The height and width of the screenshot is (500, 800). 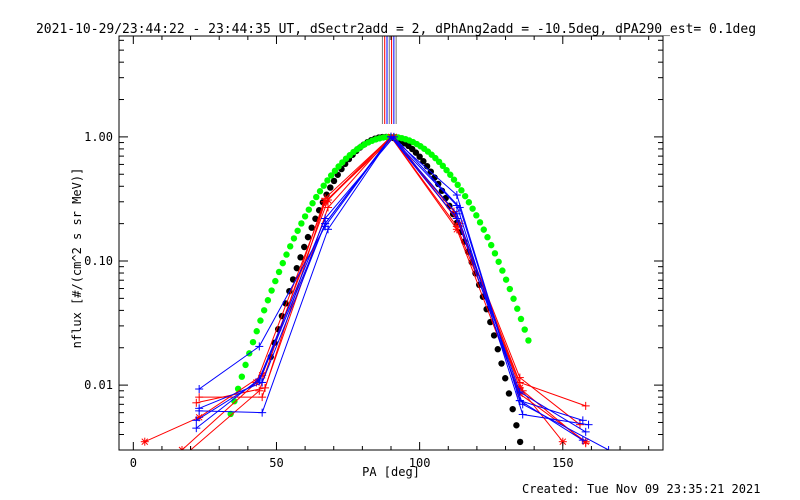 I want to click on y-tick-label: 1.00, so click(x=98, y=137).